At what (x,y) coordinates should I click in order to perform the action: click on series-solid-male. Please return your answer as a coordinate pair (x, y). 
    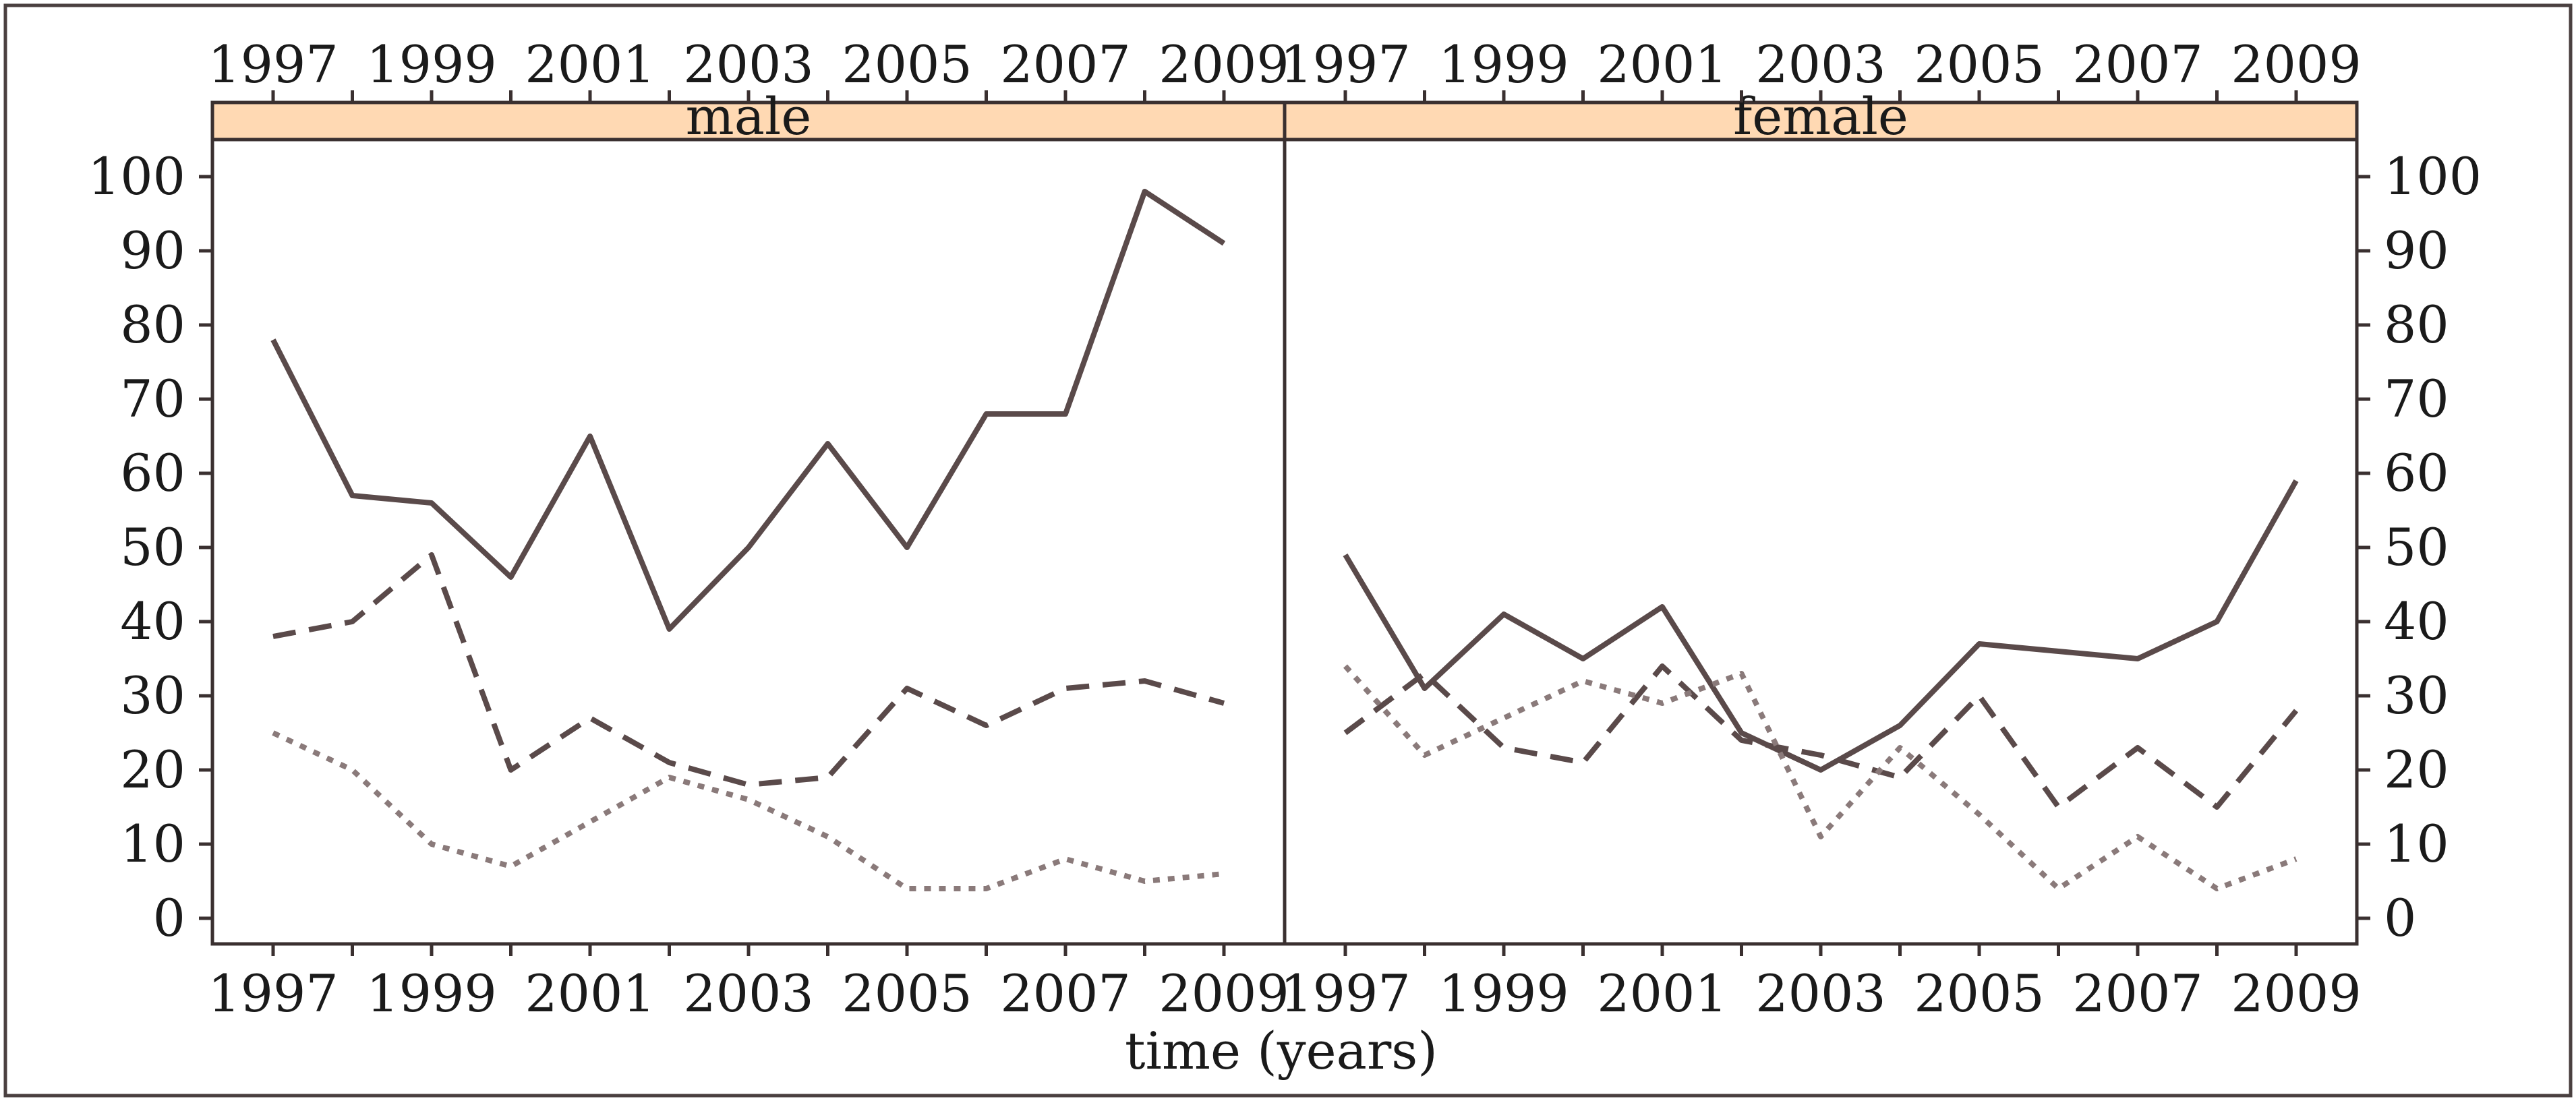
    Looking at the image, I should click on (748, 410).